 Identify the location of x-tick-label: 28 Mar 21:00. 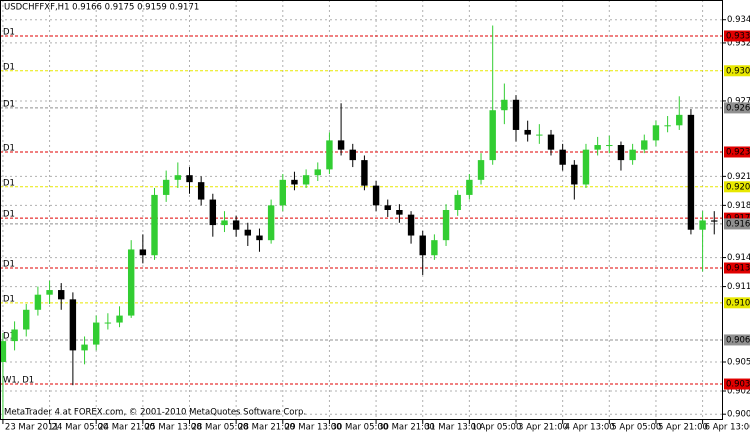
(266, 428).